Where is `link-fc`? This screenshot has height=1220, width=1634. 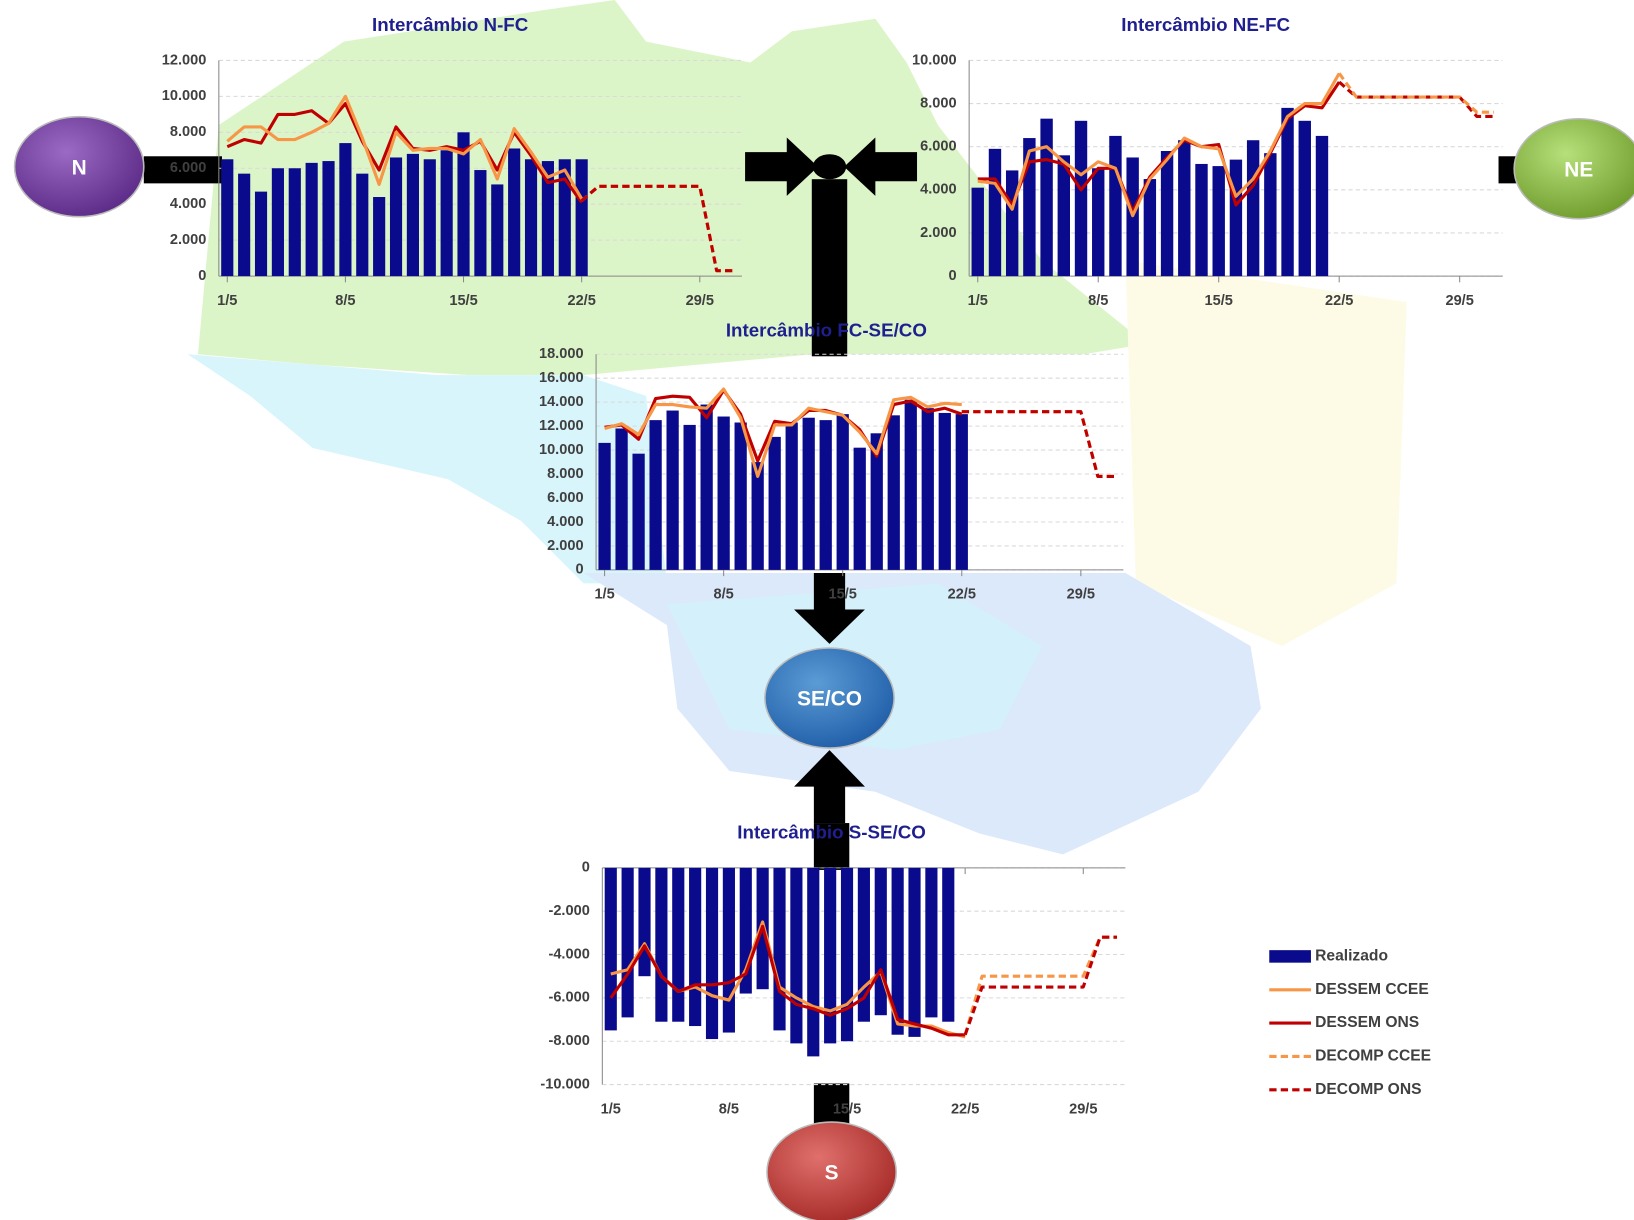
link-fc is located at coordinates (829, 268).